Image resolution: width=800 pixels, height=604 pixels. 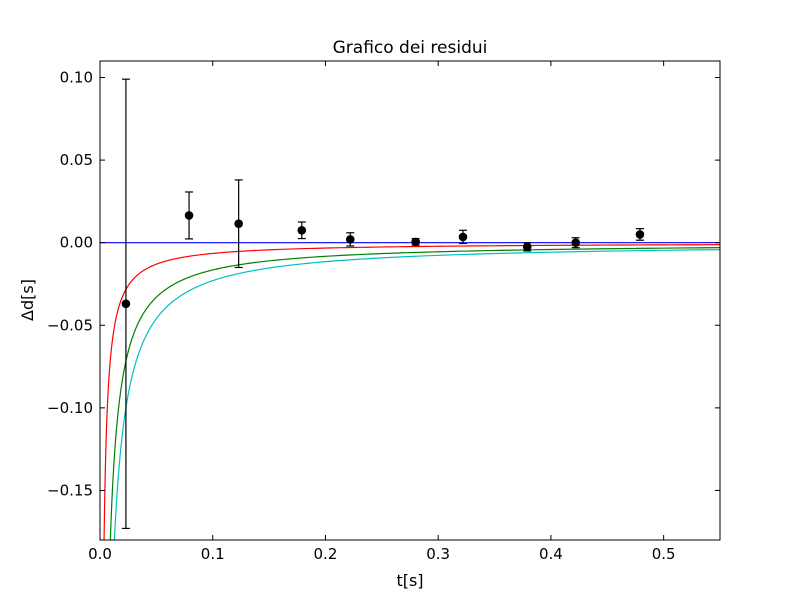 I want to click on y-tick-label: 0.00, so click(x=76, y=243).